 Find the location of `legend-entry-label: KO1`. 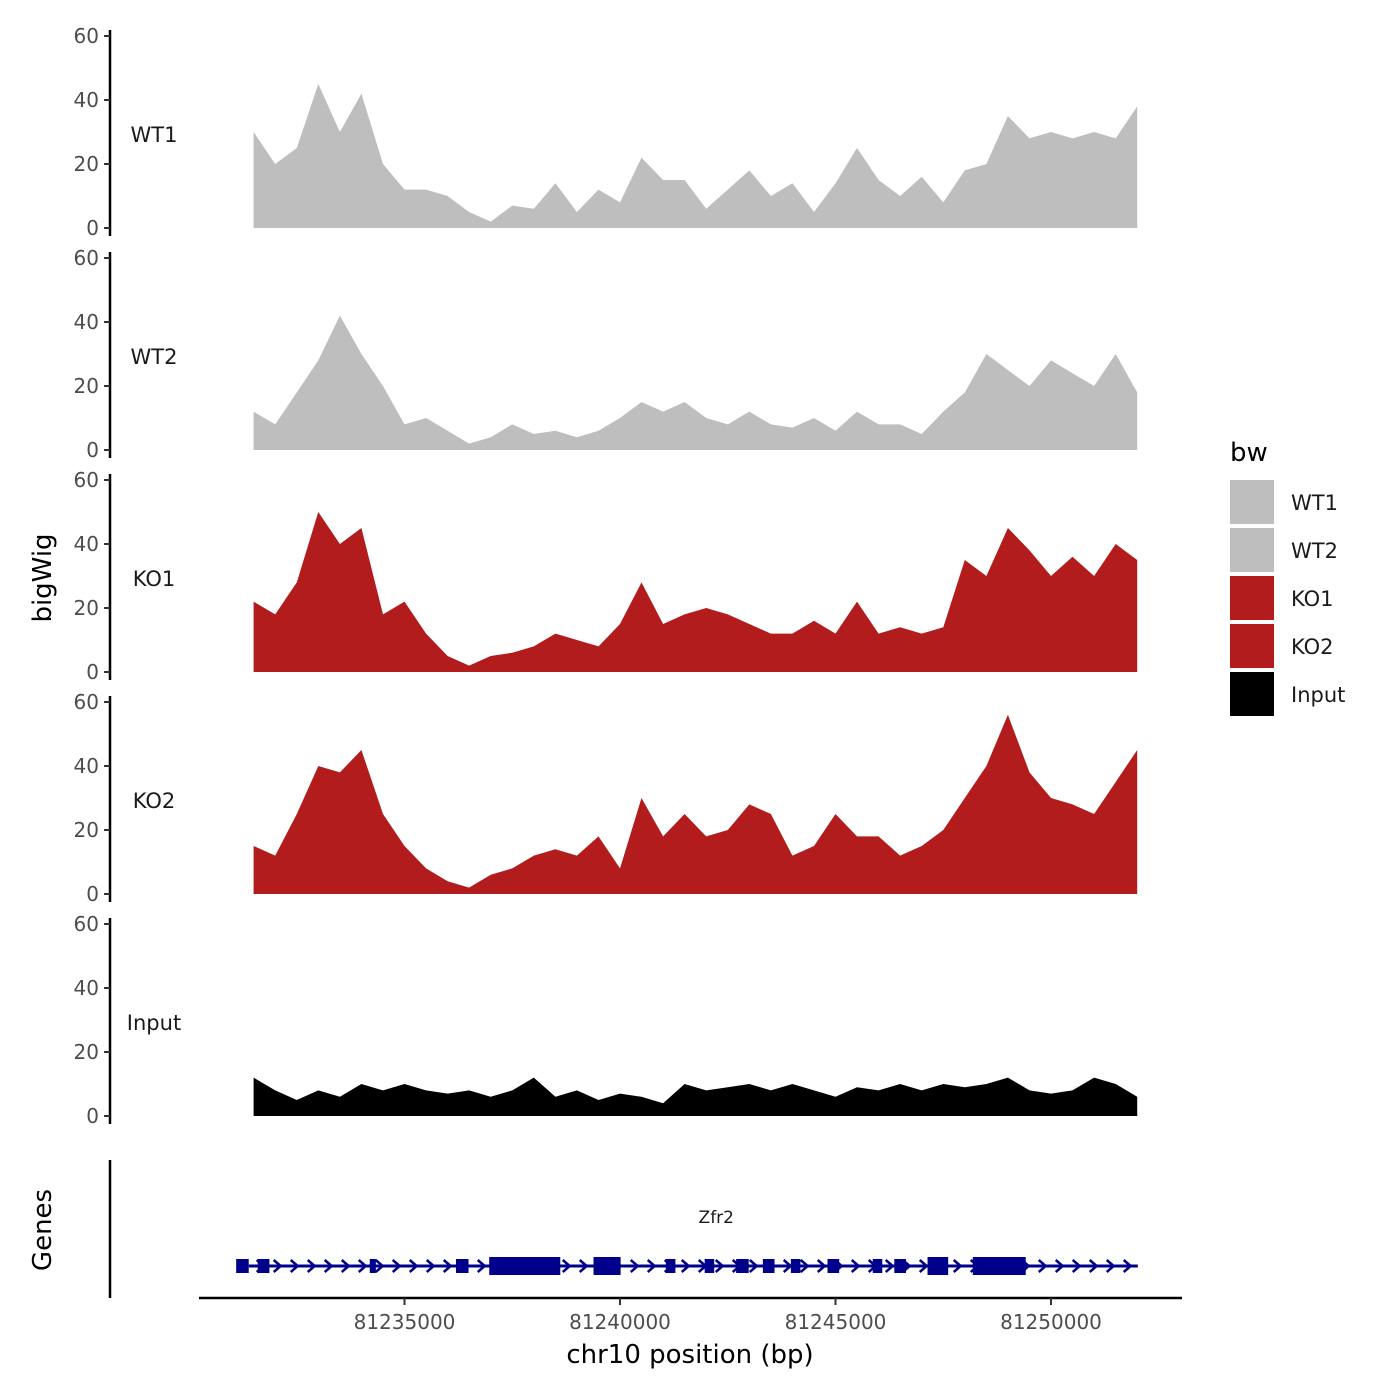

legend-entry-label: KO1 is located at coordinates (1312, 599).